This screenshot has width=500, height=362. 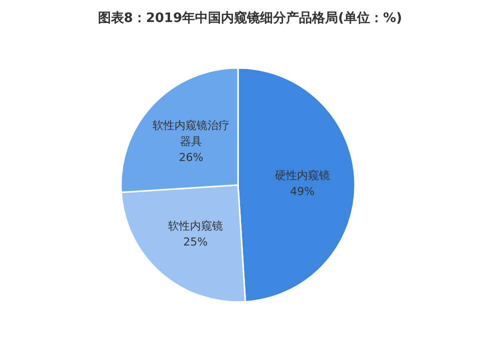 What do you see at coordinates (302, 191) in the screenshot?
I see `data-label: 49%` at bounding box center [302, 191].